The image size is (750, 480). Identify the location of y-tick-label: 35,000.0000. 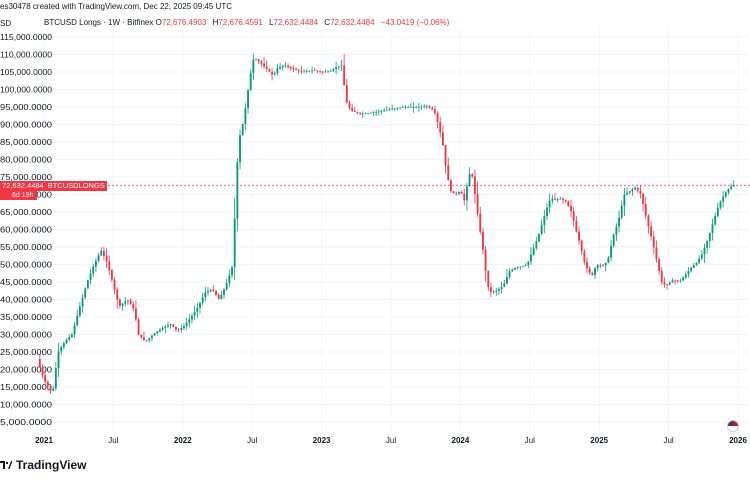
(26, 317).